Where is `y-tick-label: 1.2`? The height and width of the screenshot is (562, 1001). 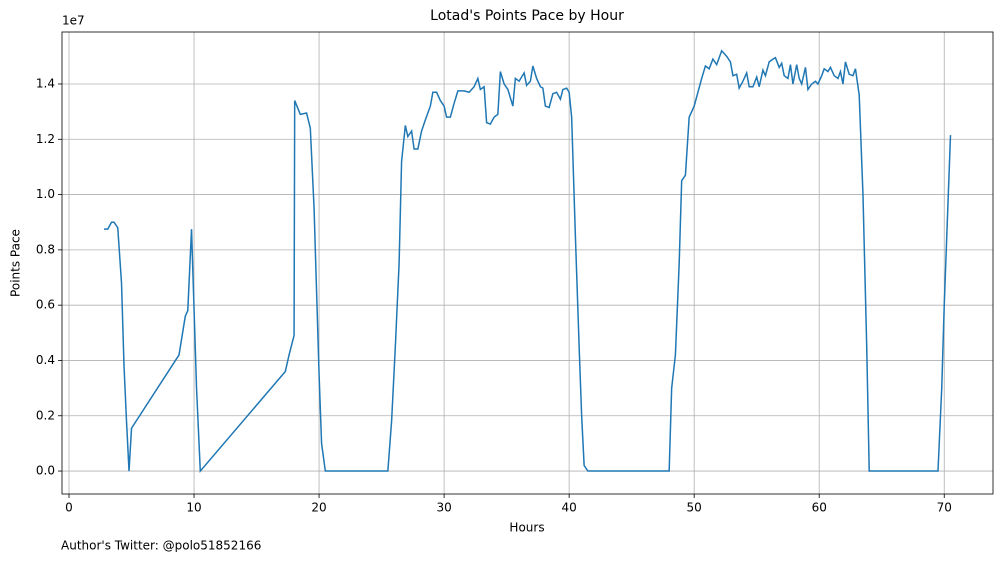 y-tick-label: 1.2 is located at coordinates (45, 139).